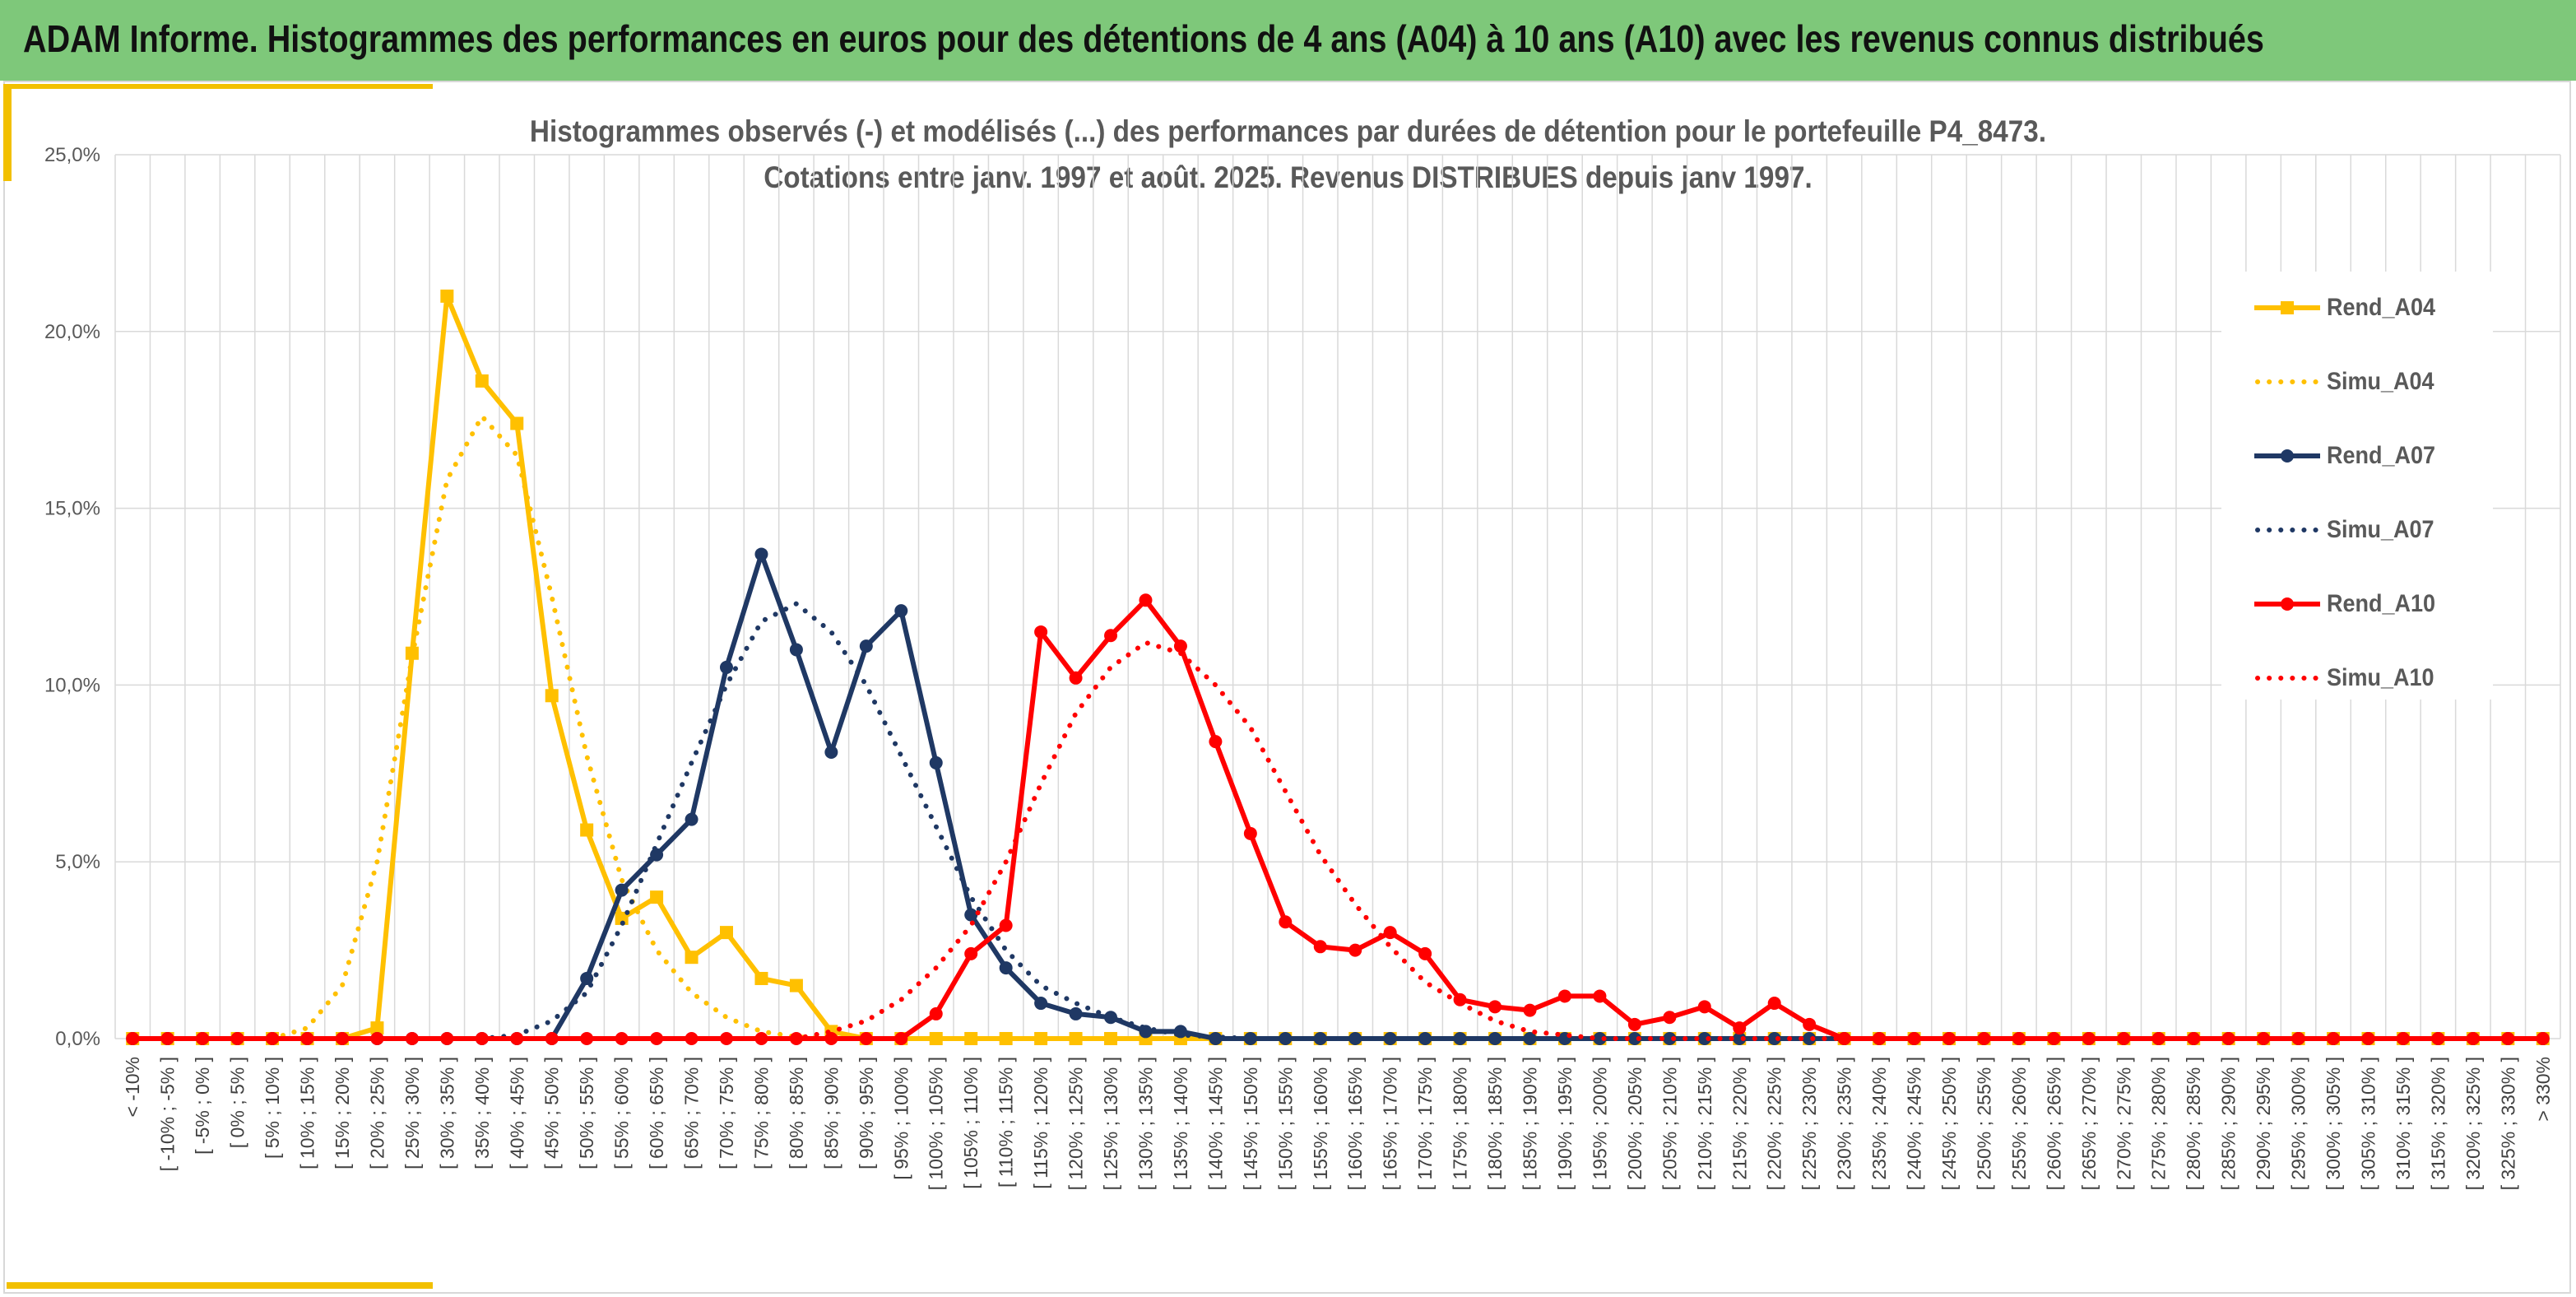  I want to click on x-tick-label: [ 85% ; 90% ], so click(831, 1113).